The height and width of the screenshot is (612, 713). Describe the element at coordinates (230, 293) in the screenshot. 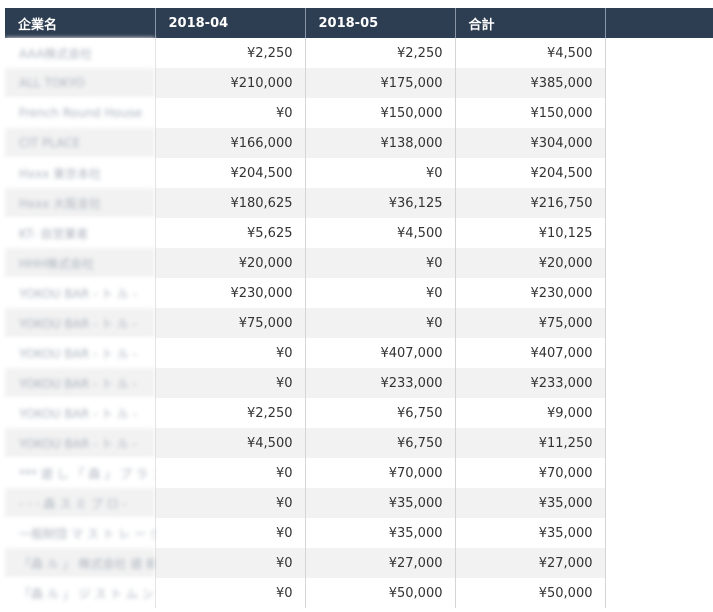

I see `amount-2018-04-cell: ¥230,000` at that location.